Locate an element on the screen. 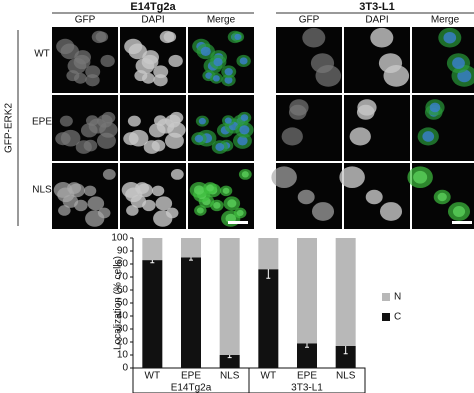  x-tick-label: WT is located at coordinates (269, 376).